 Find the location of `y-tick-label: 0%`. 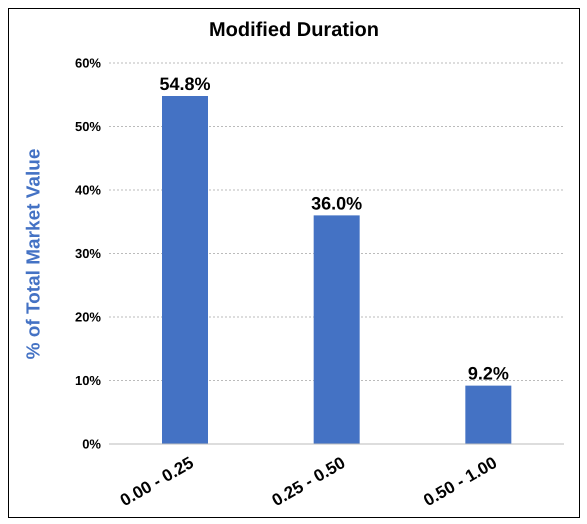

y-tick-label: 0% is located at coordinates (92, 444).